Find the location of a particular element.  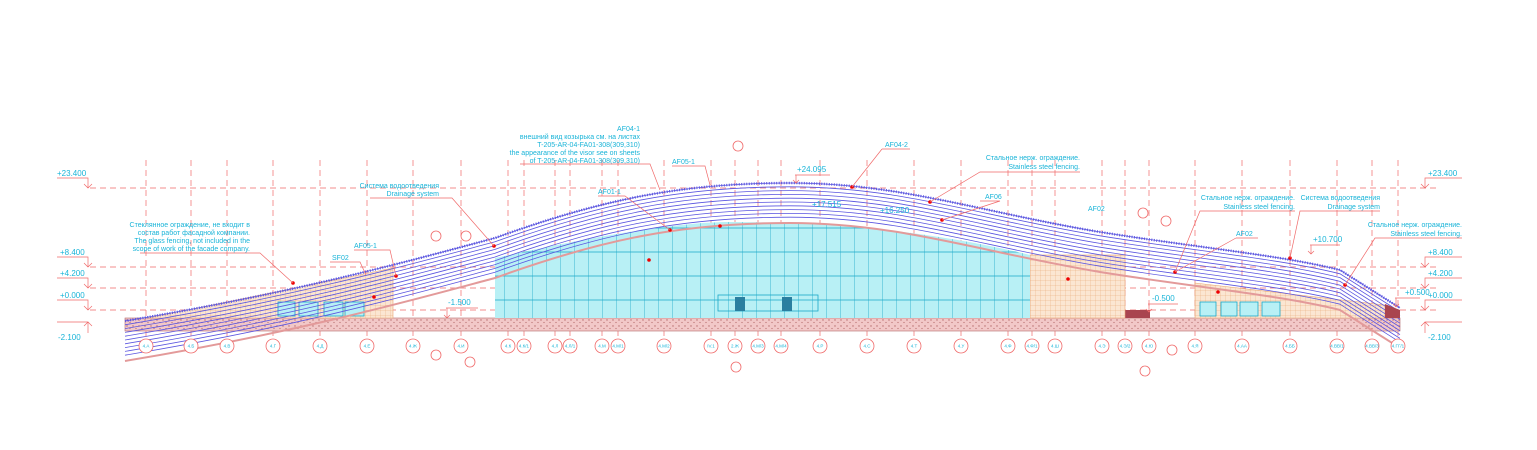

level-right-0000: +0.000 is located at coordinates (1440, 295).